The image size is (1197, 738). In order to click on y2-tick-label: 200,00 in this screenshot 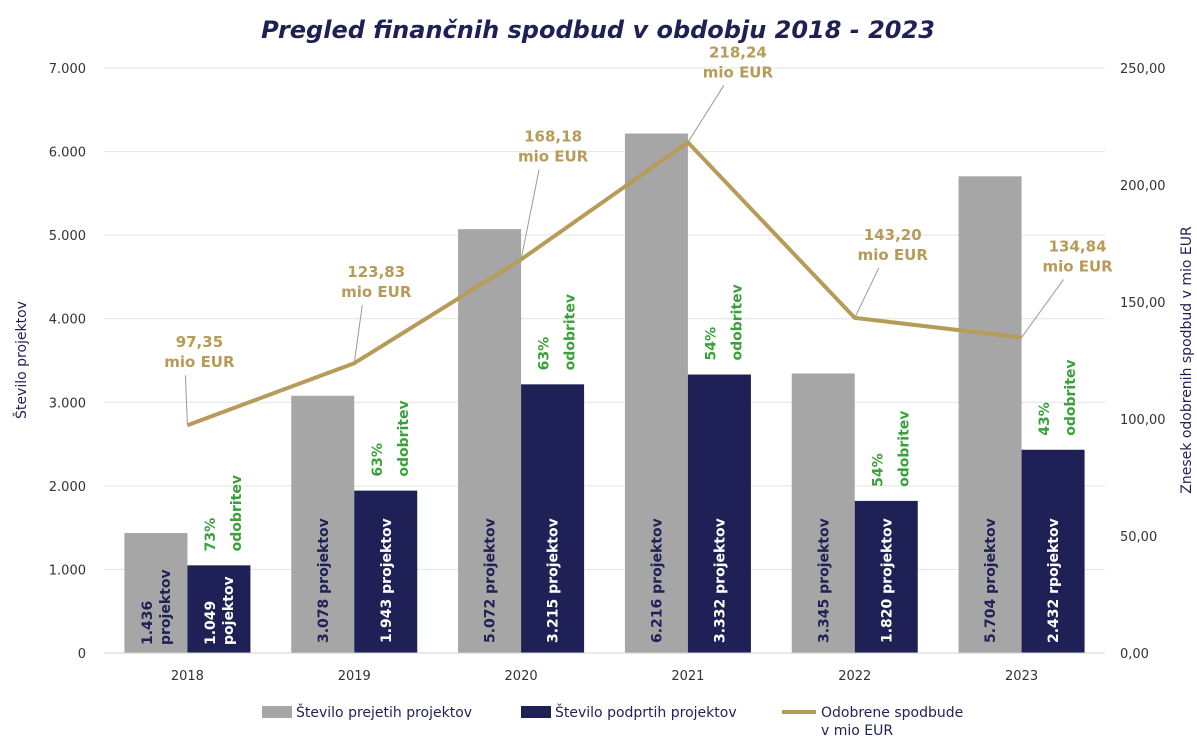, I will do `click(1143, 186)`.